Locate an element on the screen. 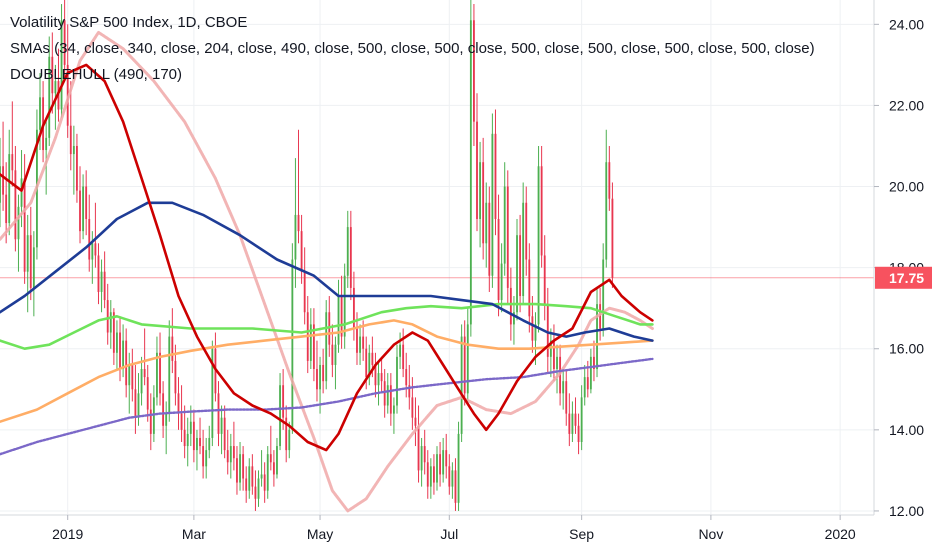 This screenshot has width=932, height=550. x-tick-label: Nov is located at coordinates (710, 534).